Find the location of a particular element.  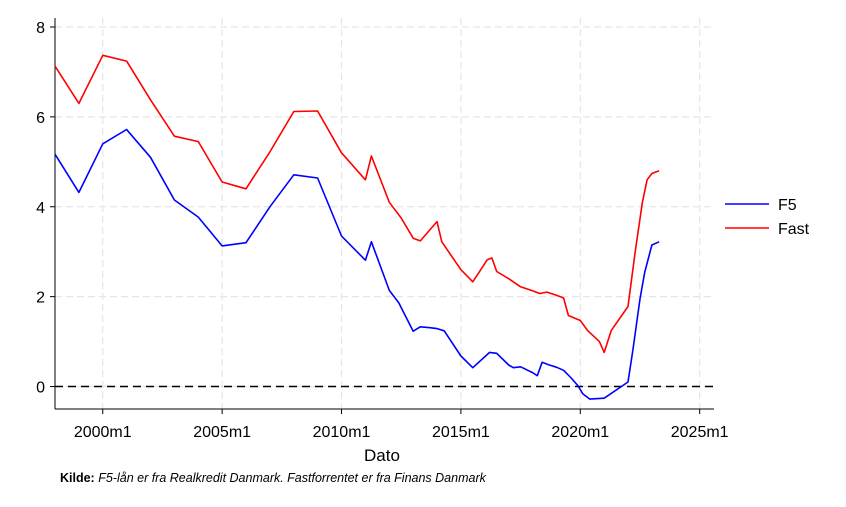

x-tick-label: 2025m1 is located at coordinates (700, 432).